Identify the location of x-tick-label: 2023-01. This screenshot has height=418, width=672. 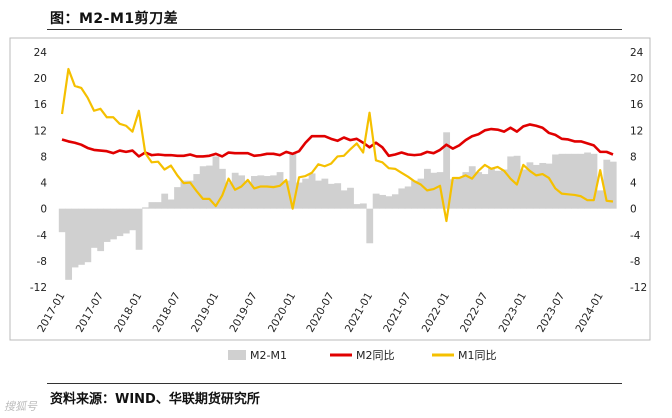
(513, 313).